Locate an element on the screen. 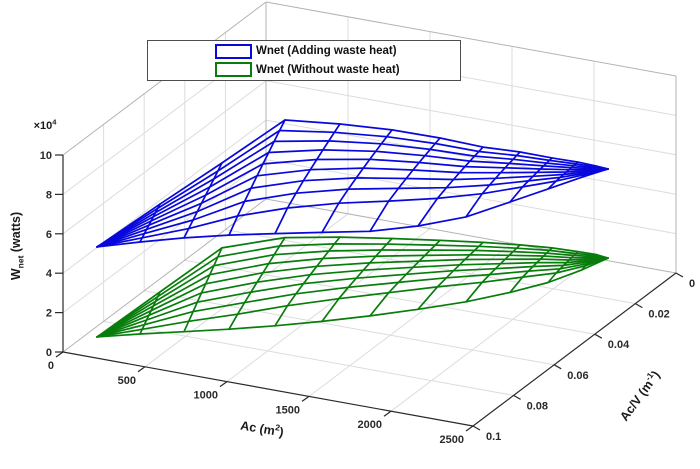  x-tick-label: 1500 is located at coordinates (288, 410).